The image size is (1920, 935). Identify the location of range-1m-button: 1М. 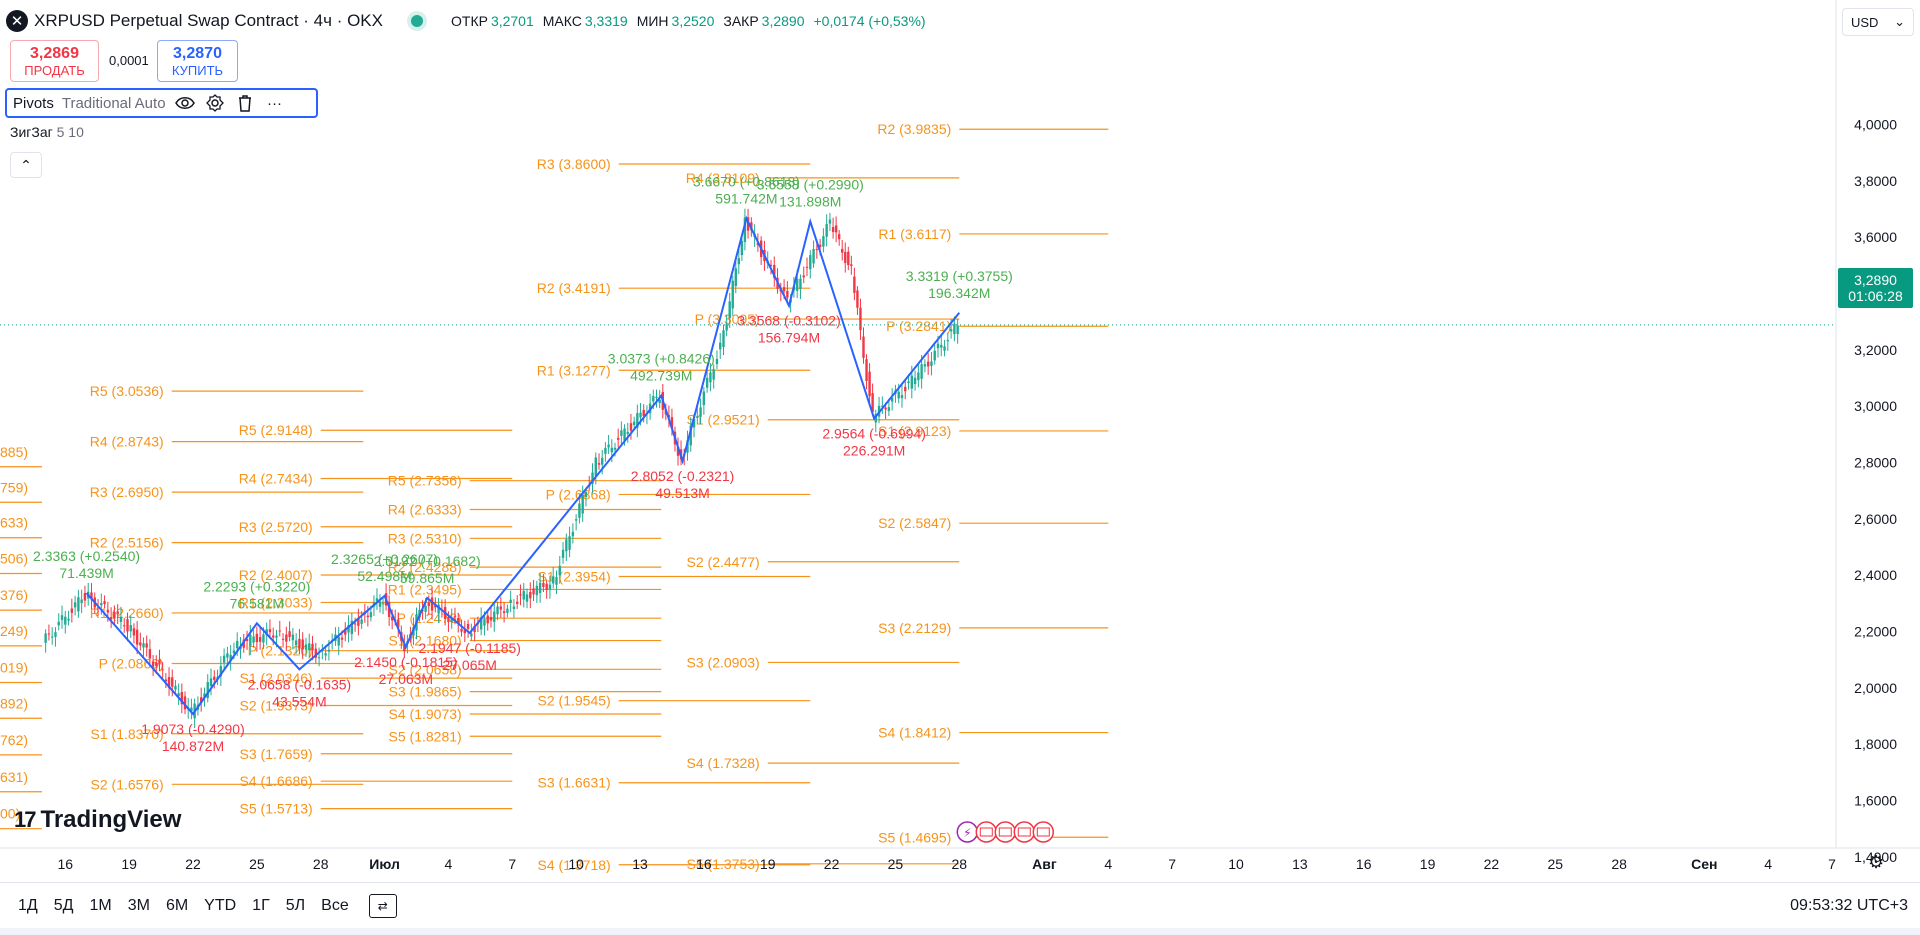
(100, 905).